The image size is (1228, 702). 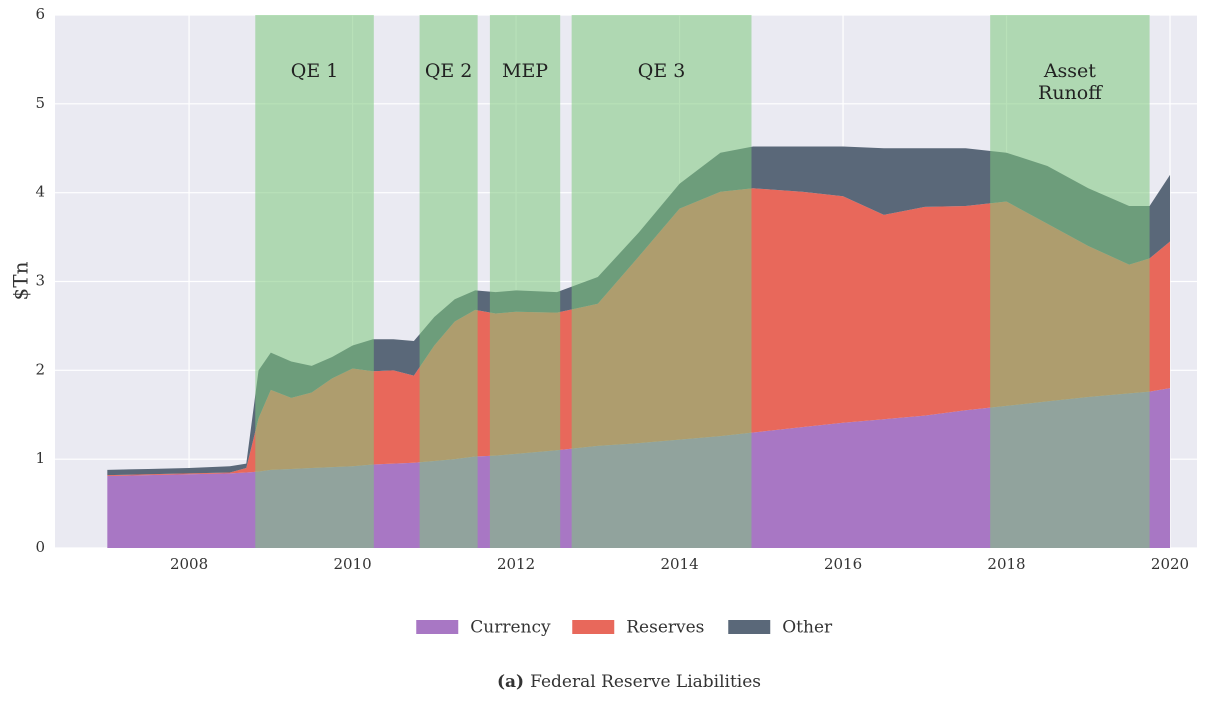 I want to click on x-tick-label: 2018, so click(x=1006, y=564).